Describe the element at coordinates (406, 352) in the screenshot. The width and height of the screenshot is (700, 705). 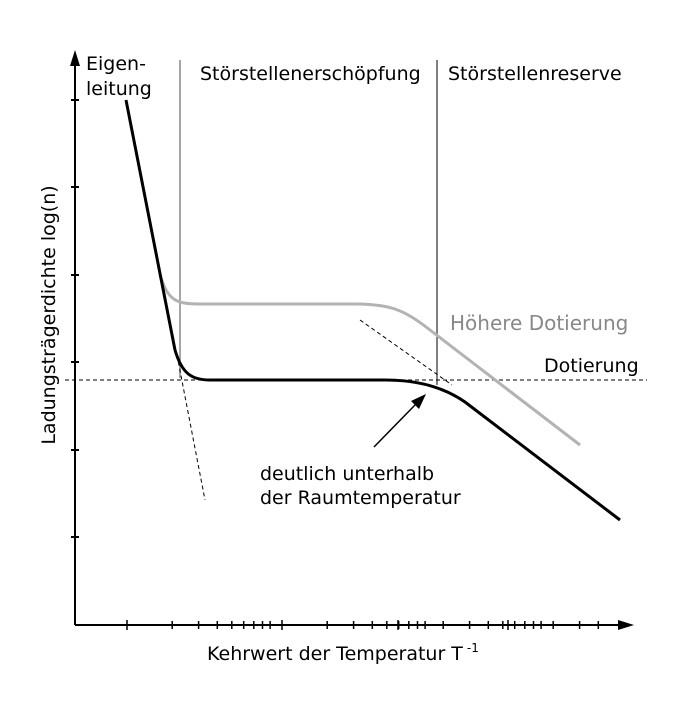
I see `reserve-extrapolation` at that location.